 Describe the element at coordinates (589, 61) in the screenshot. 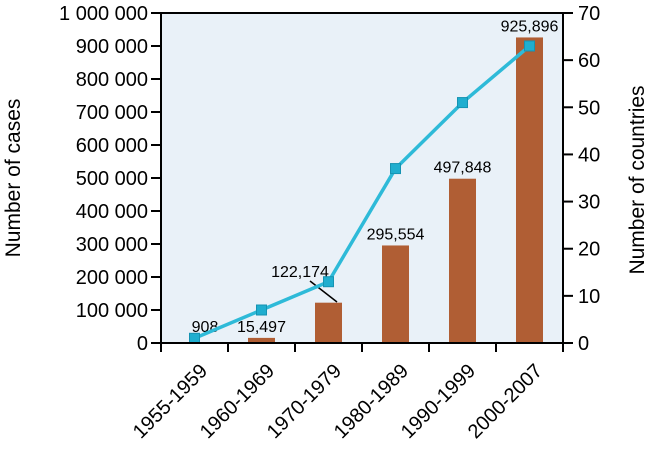

I see `y-right-tick-label: 60` at that location.